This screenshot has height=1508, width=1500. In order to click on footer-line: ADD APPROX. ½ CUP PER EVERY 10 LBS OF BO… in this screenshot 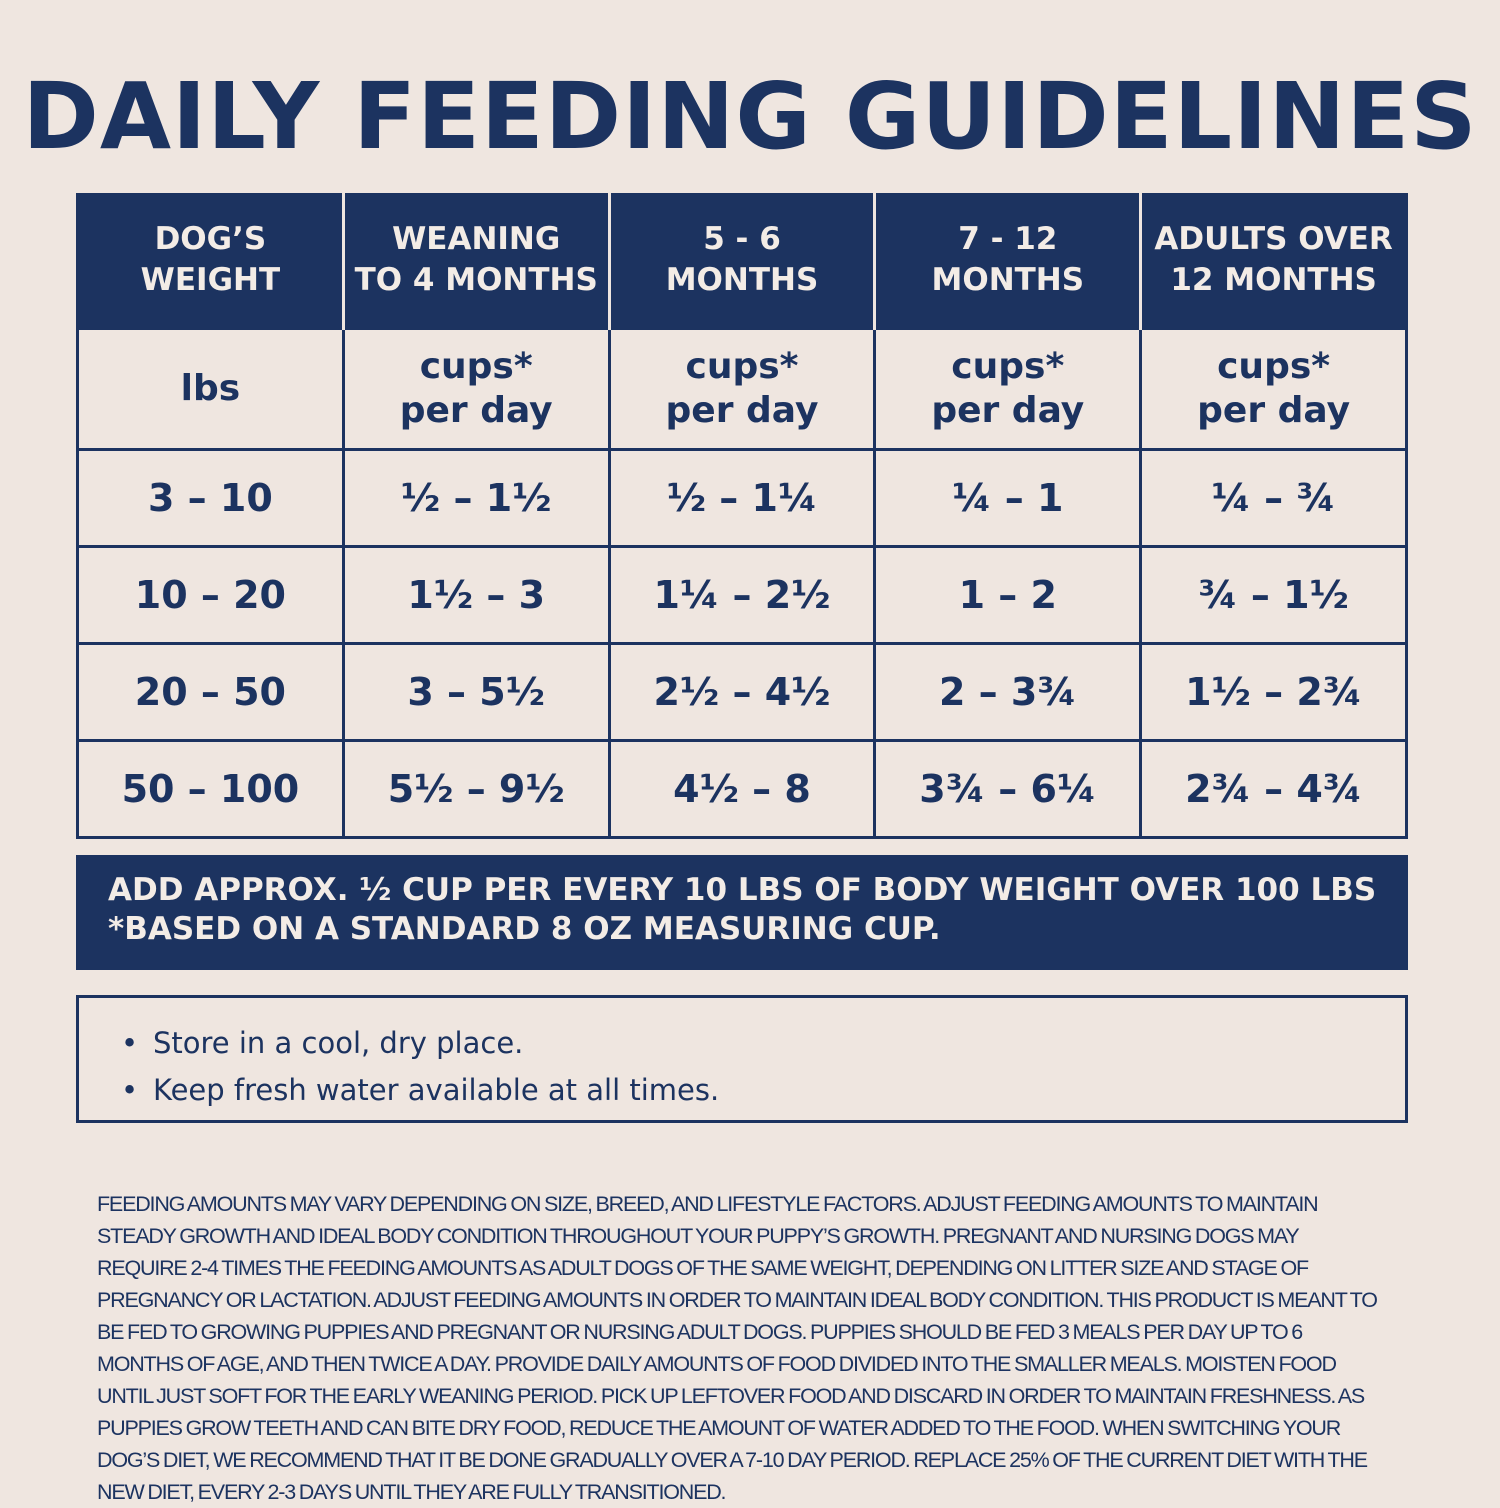, I will do `click(742, 890)`.